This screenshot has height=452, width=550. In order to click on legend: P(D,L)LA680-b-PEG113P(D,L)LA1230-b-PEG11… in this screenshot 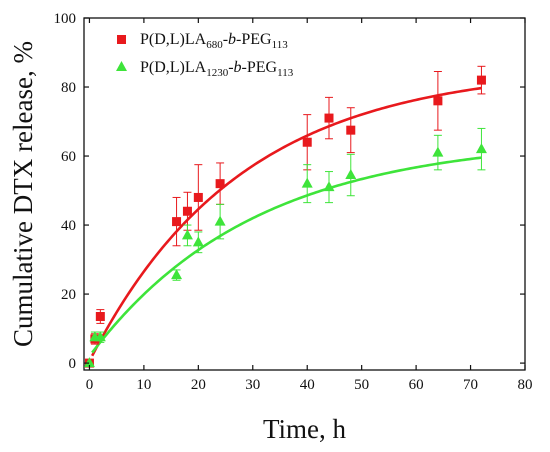, I will do `click(205, 55)`.